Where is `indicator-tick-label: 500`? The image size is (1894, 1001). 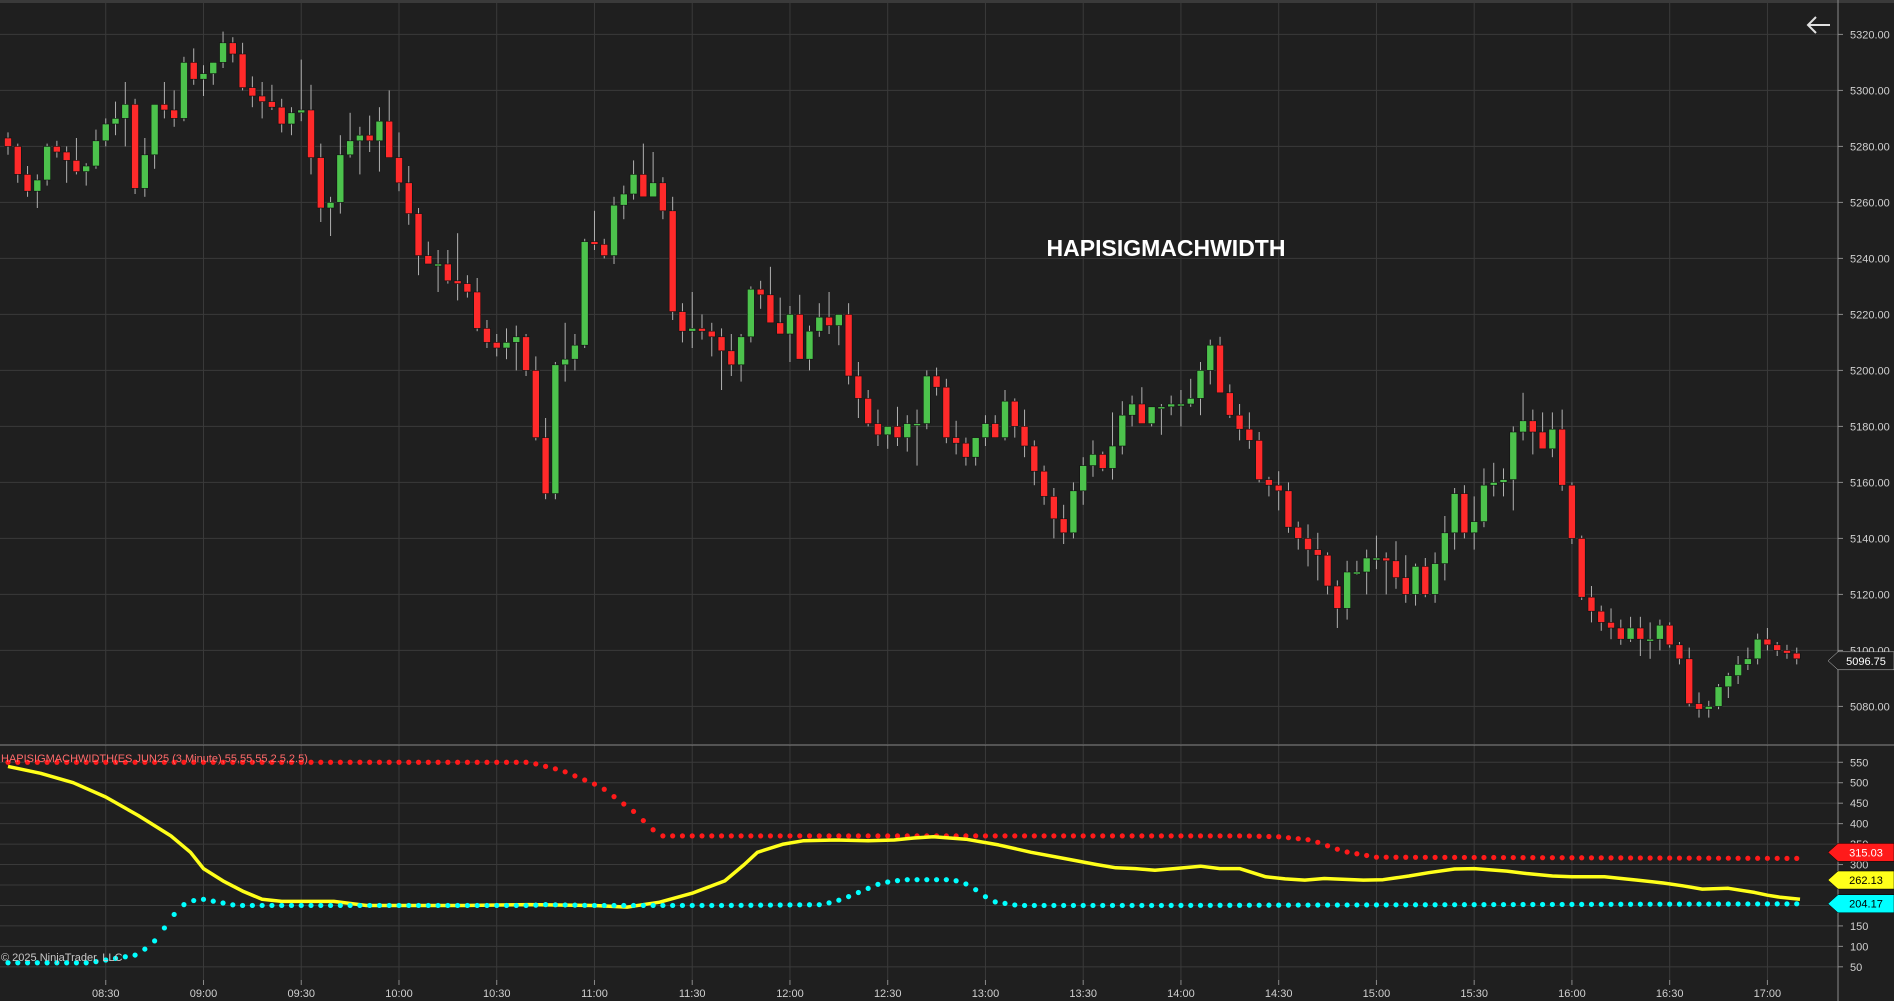
indicator-tick-label: 500 is located at coordinates (1859, 784).